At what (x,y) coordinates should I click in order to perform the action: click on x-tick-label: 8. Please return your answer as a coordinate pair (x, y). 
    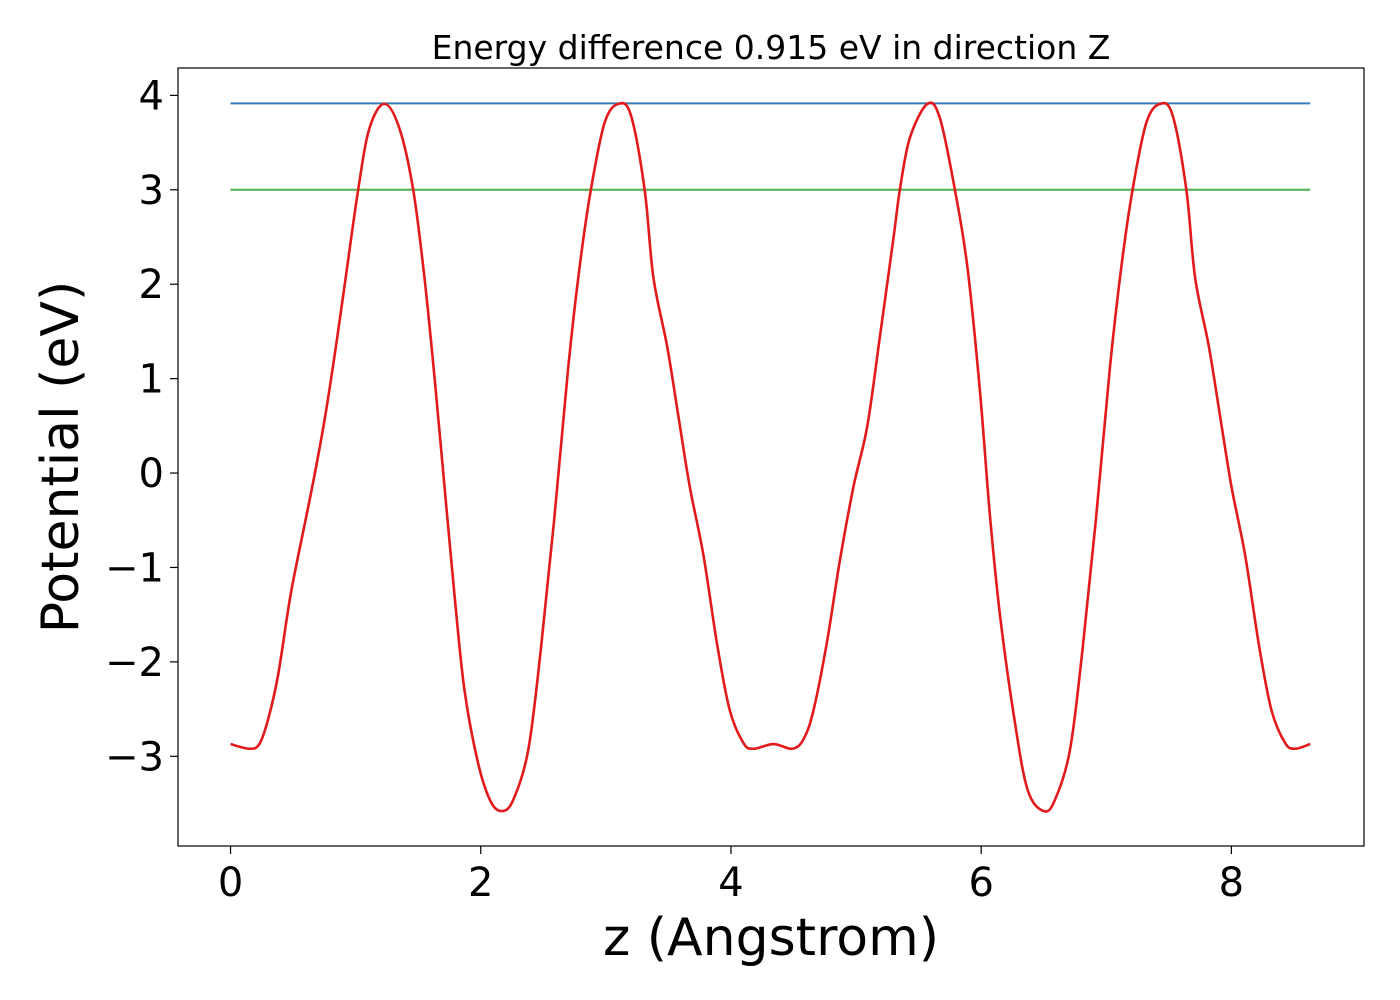
    Looking at the image, I should click on (1231, 883).